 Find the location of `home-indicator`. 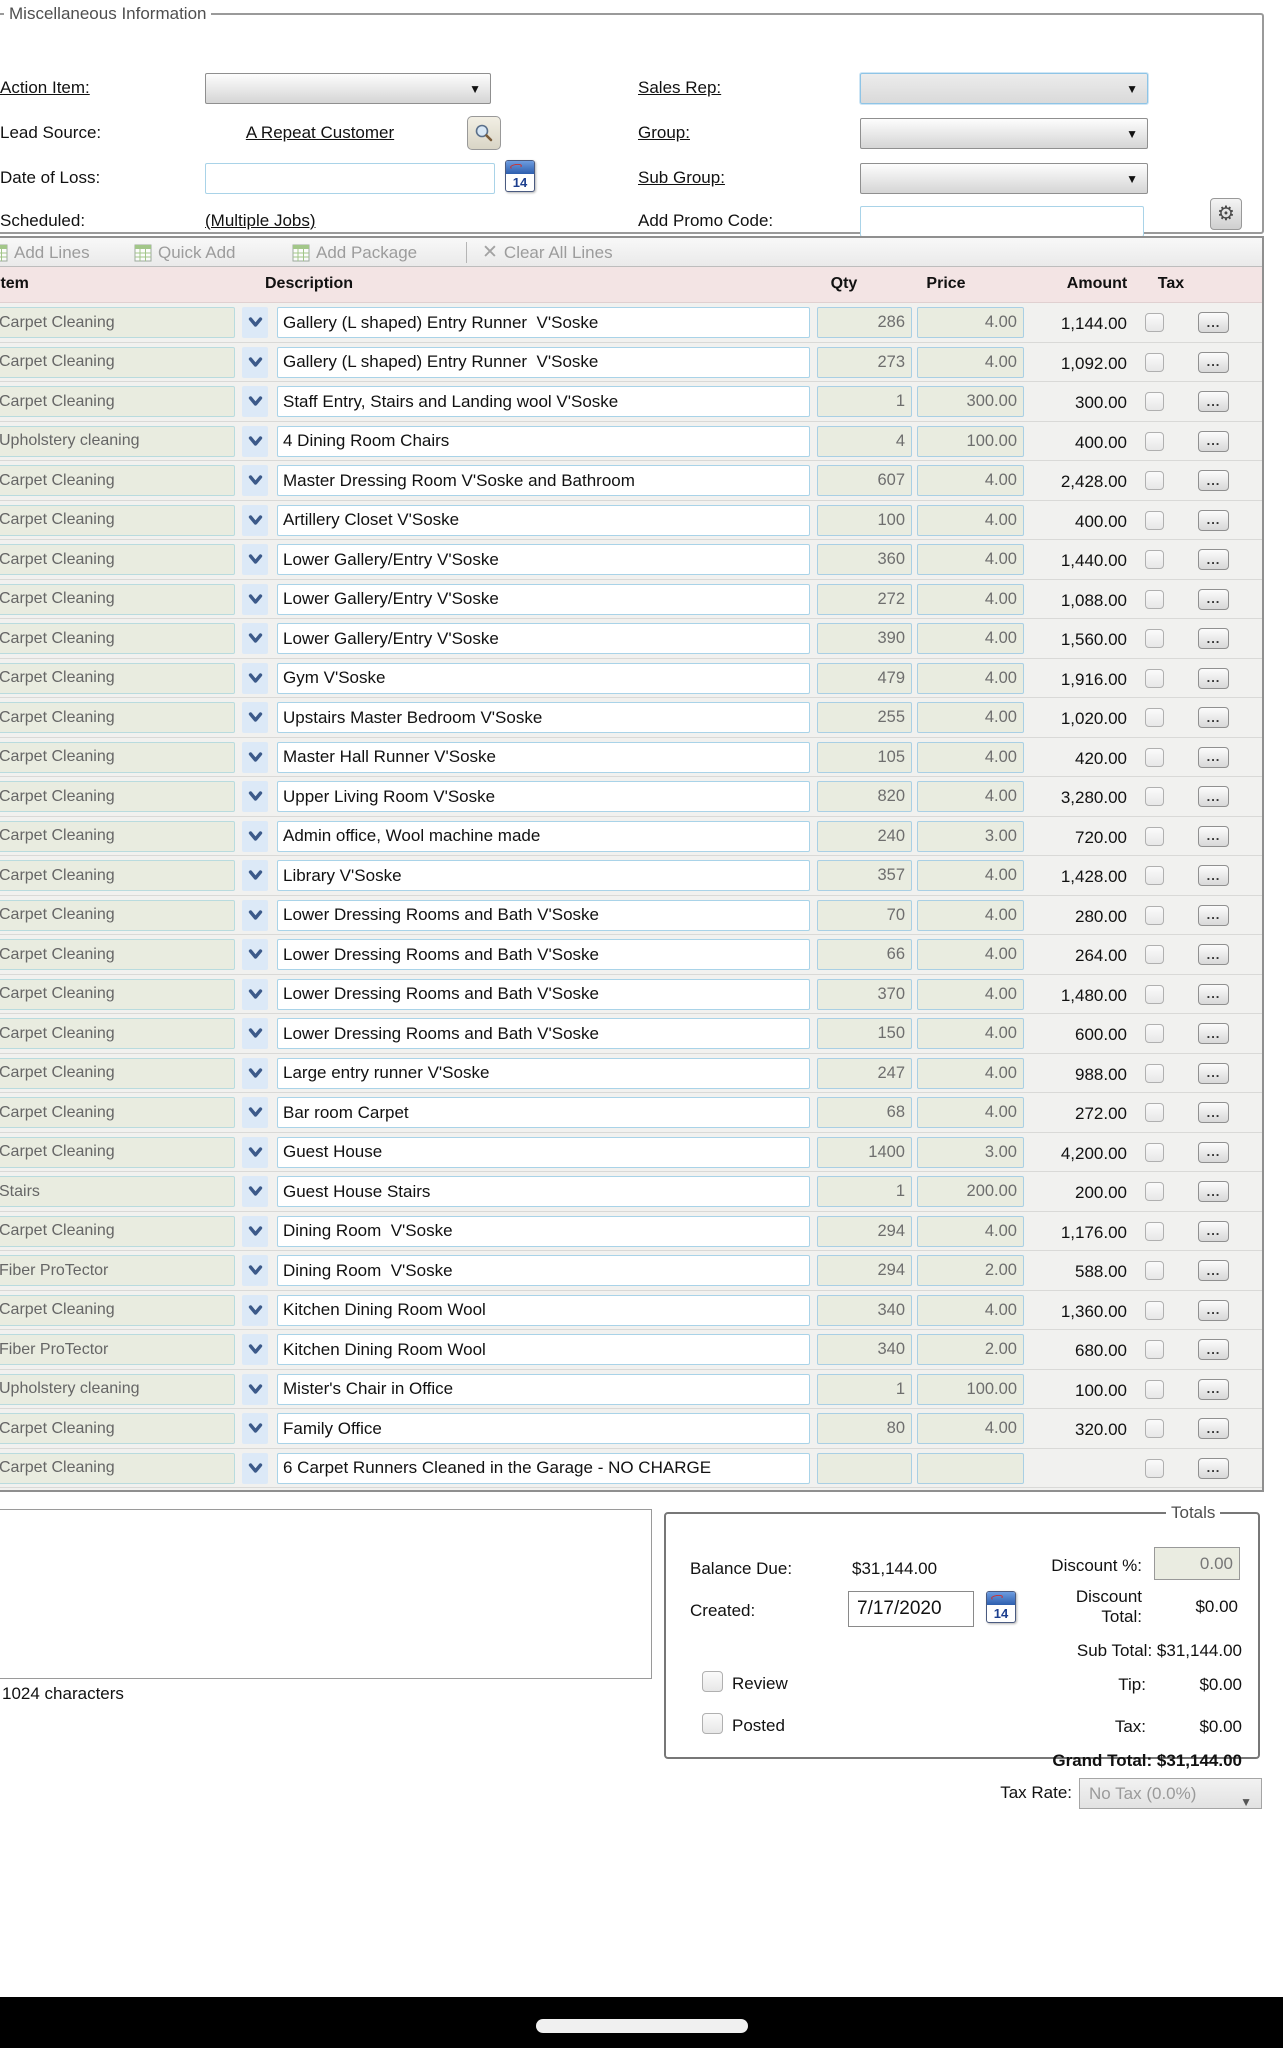

home-indicator is located at coordinates (642, 2026).